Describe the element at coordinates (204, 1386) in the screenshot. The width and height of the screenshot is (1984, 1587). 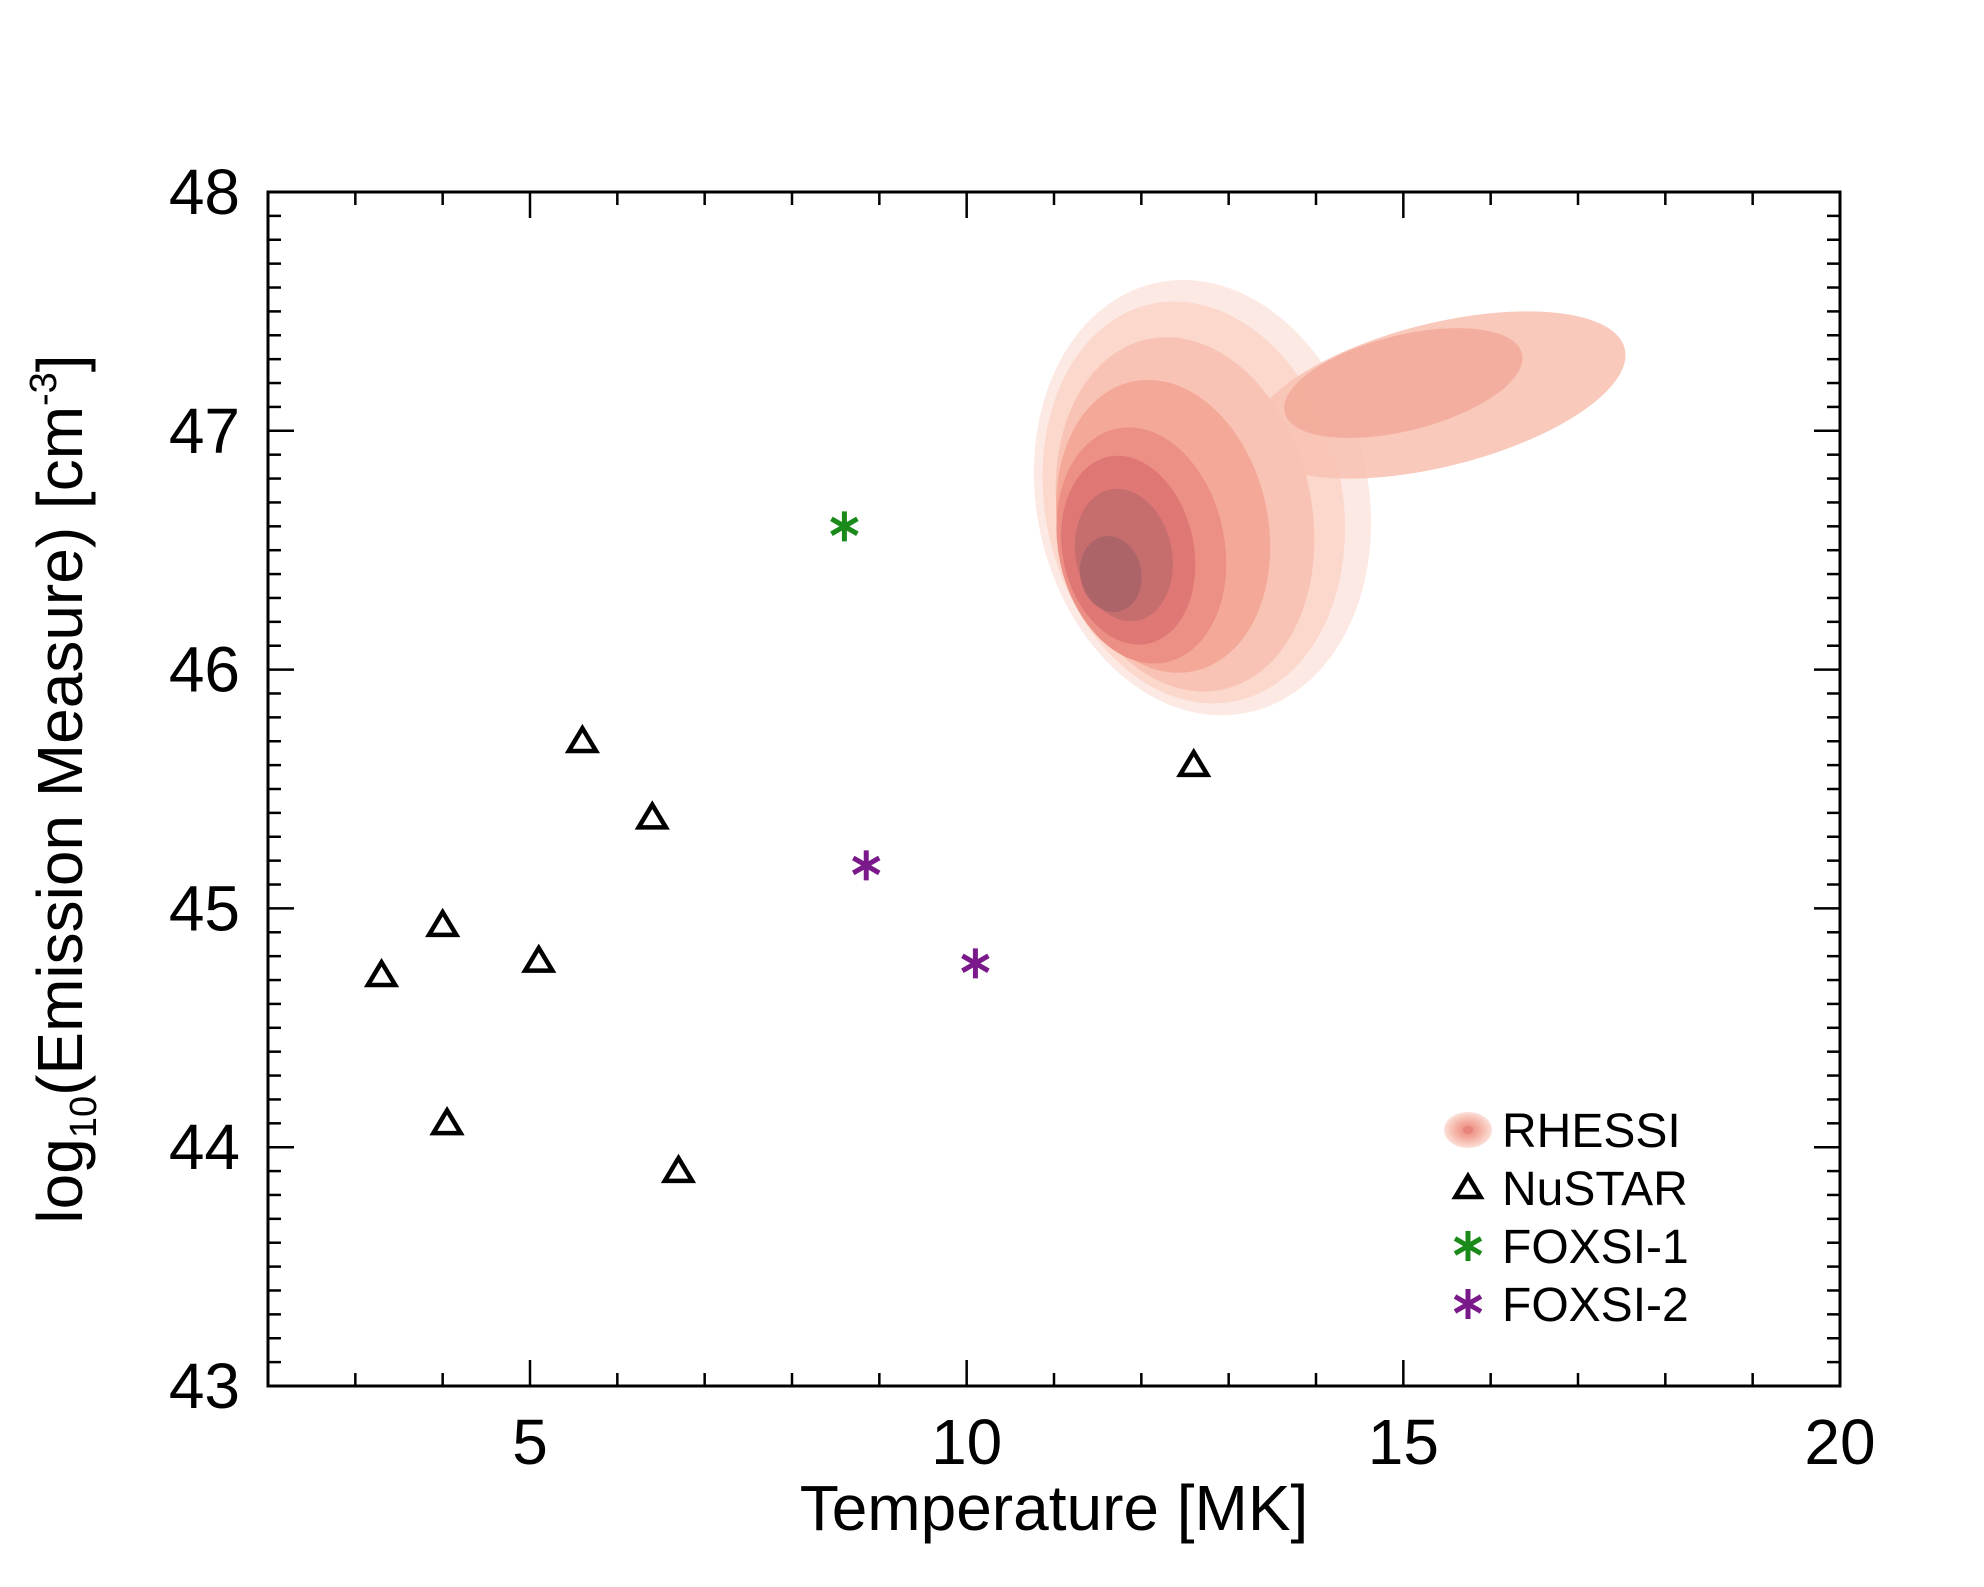
I see `y-tick-label-43: 43` at that location.